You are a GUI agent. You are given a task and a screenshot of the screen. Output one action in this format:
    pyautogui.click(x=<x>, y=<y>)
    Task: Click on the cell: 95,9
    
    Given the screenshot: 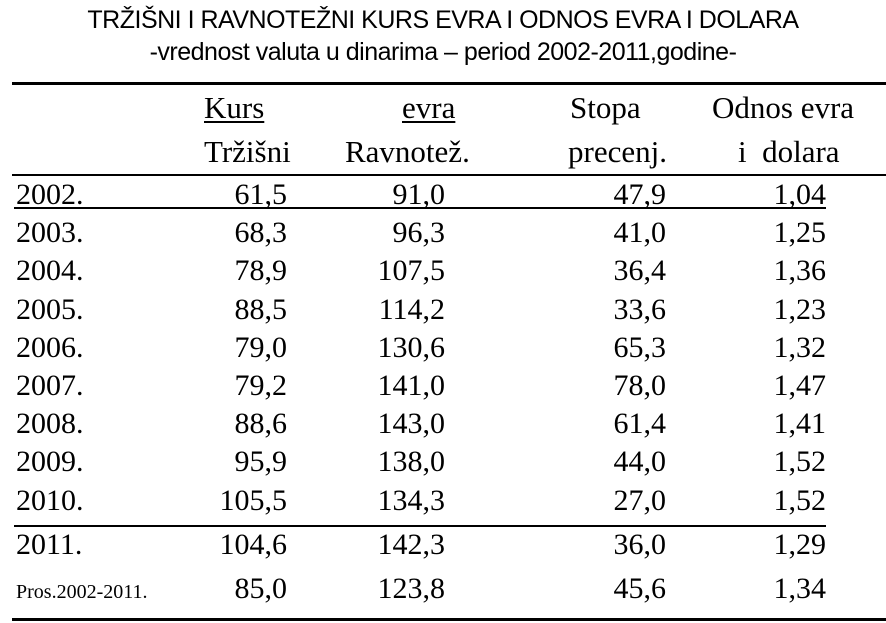 What is the action you would take?
    pyautogui.click(x=261, y=462)
    